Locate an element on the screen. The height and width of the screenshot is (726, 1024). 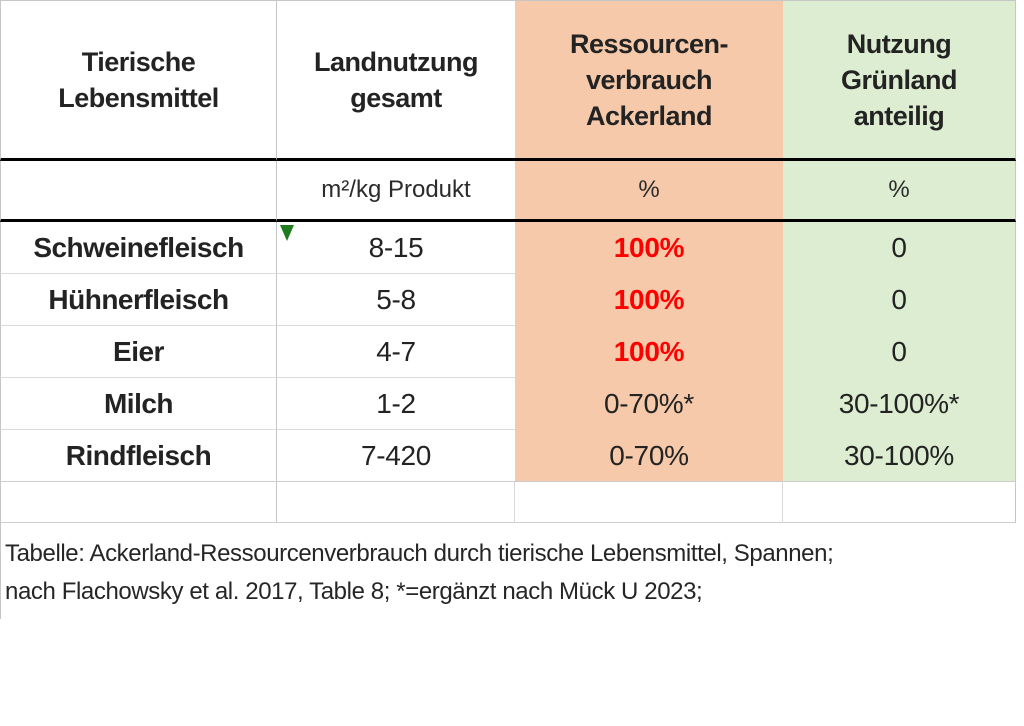
table-row-huehnerfleisch: Hühnerfleisch 5-8 100% 0 is located at coordinates (508, 300).